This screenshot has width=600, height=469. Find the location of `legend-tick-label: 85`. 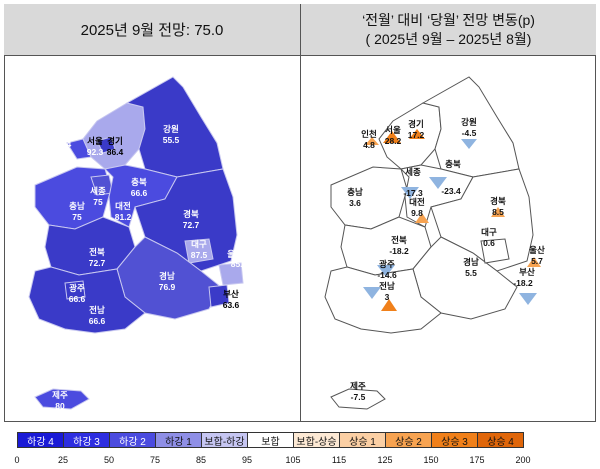

legend-tick-label: 85 is located at coordinates (201, 460).